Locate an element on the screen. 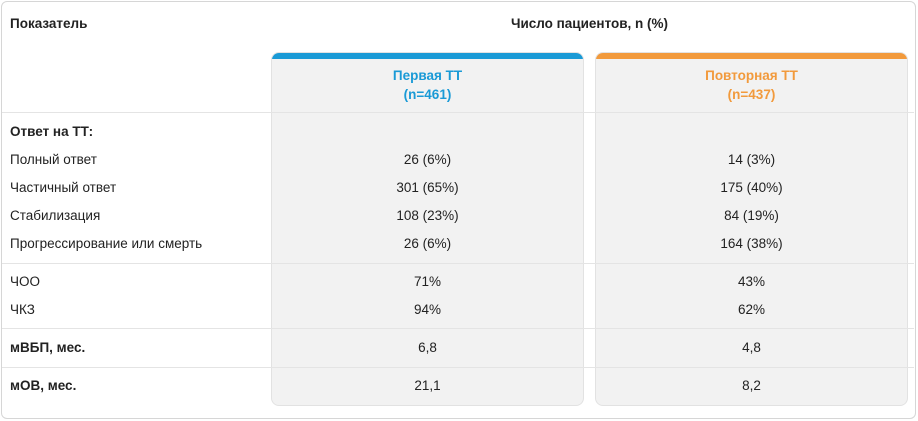 This screenshot has width=918, height=421. patients-header: Число пациентов, n (%) is located at coordinates (589, 23).